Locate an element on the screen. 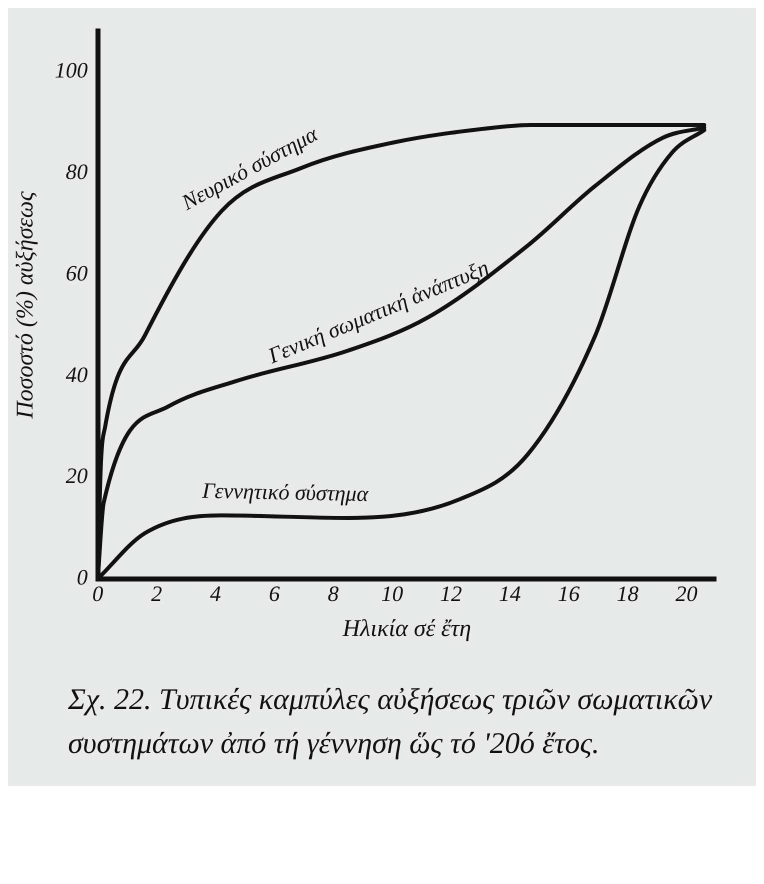  y-tick-label: 100 is located at coordinates (71, 70).